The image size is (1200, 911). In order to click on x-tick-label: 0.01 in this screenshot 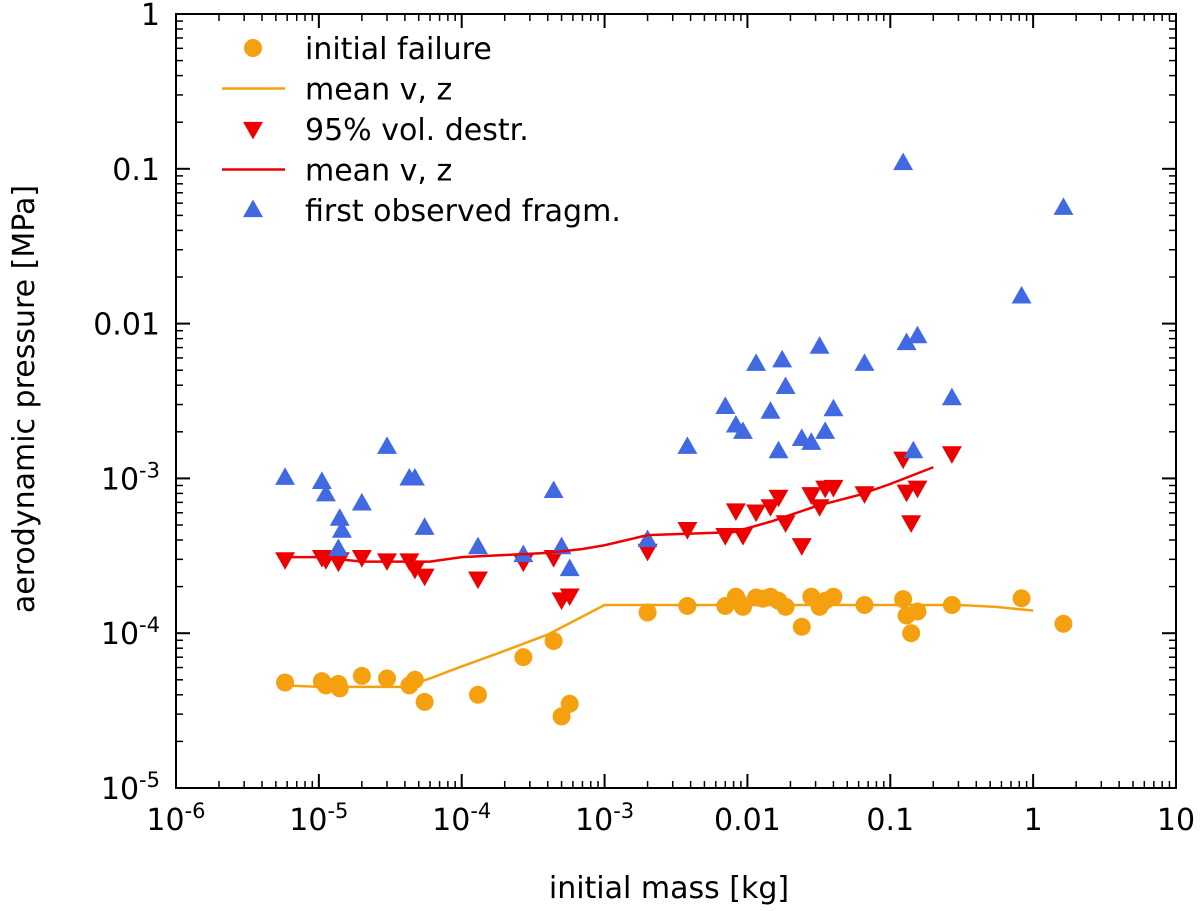, I will do `click(747, 820)`.